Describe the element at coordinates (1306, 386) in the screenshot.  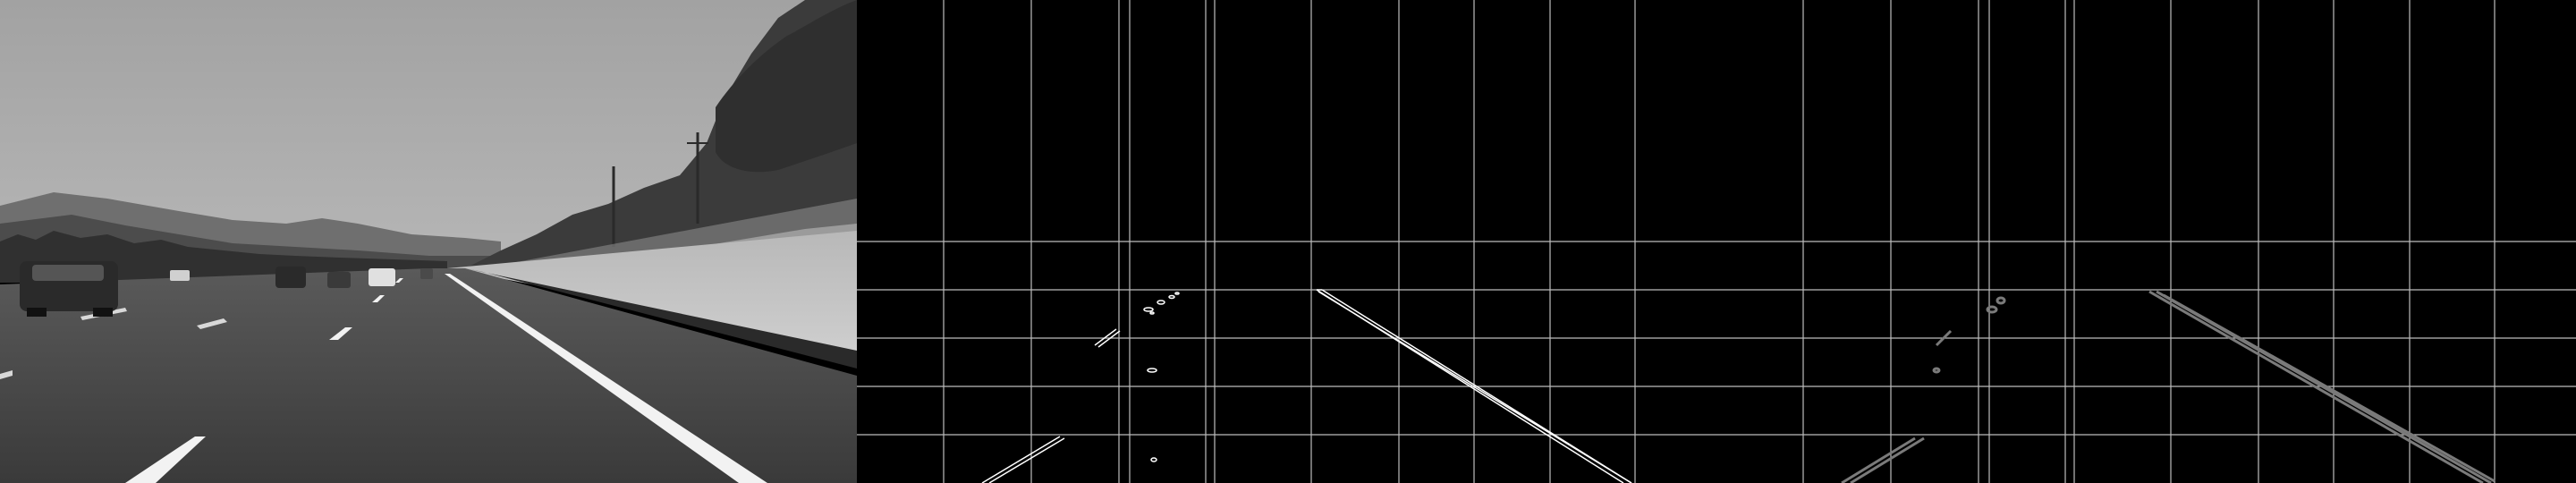
I see `edges` at that location.